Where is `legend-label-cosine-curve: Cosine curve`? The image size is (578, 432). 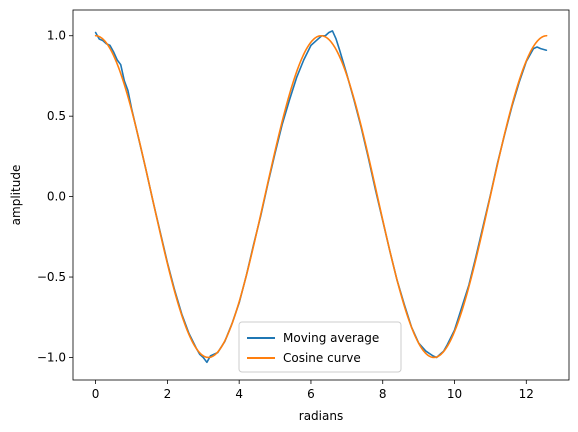
legend-label-cosine-curve: Cosine curve is located at coordinates (322, 358).